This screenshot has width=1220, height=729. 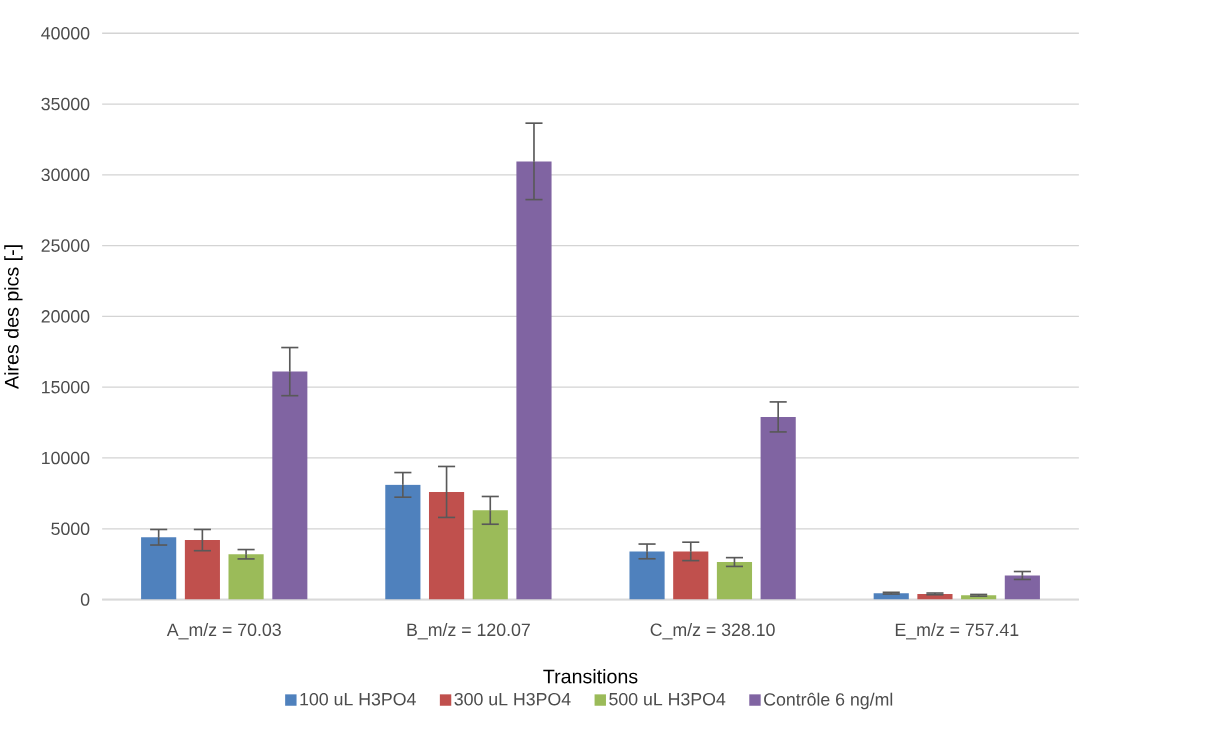 I want to click on x-tick-label: E_m/z = 757.41, so click(x=957, y=631).